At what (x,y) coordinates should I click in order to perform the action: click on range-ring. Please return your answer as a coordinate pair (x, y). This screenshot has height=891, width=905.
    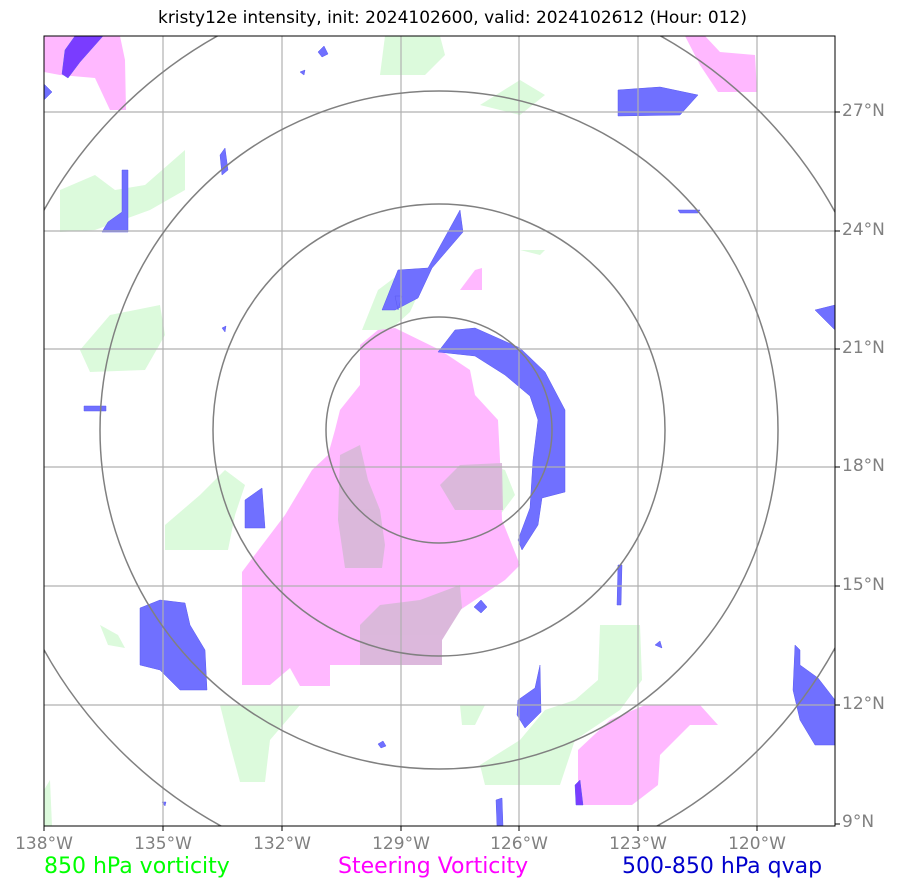
    Looking at the image, I should click on (439, 430).